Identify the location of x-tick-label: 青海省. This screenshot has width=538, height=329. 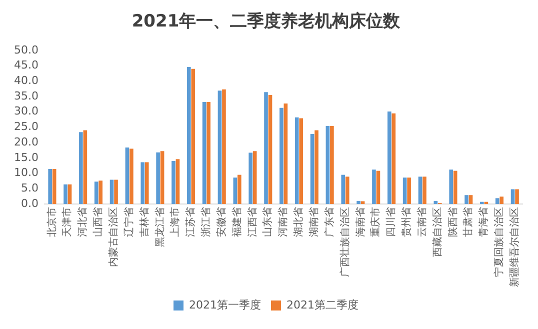
(484, 222).